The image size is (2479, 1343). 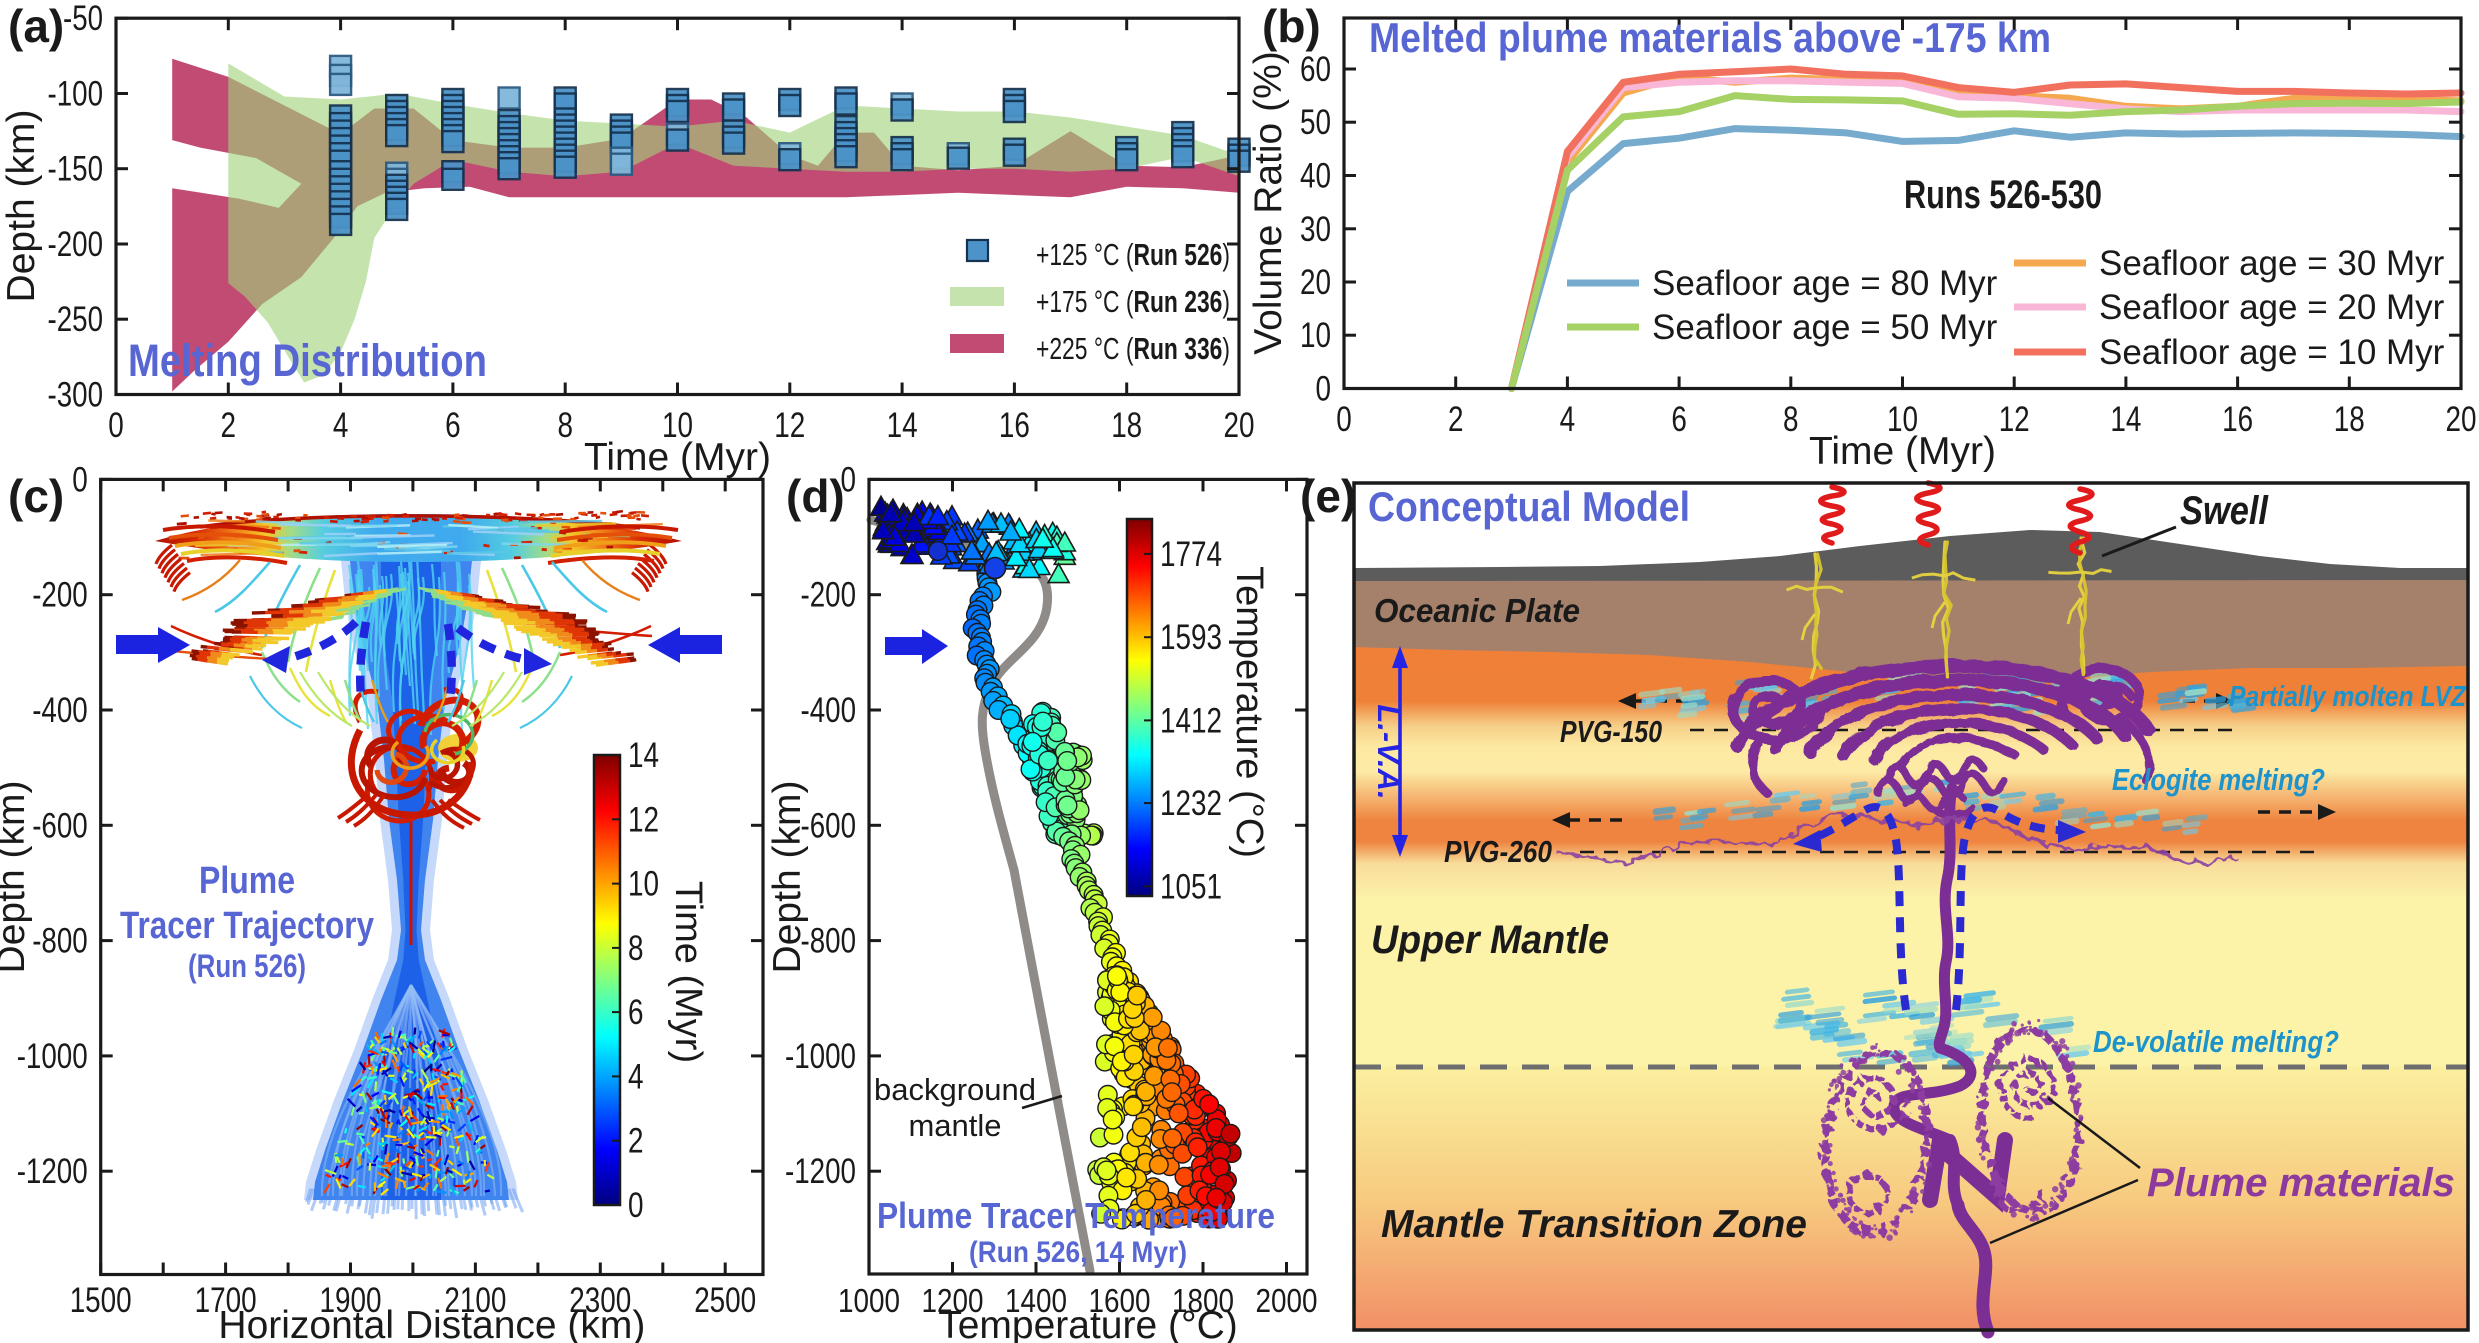 I want to click on svg-text: (a), so click(x=36, y=26).